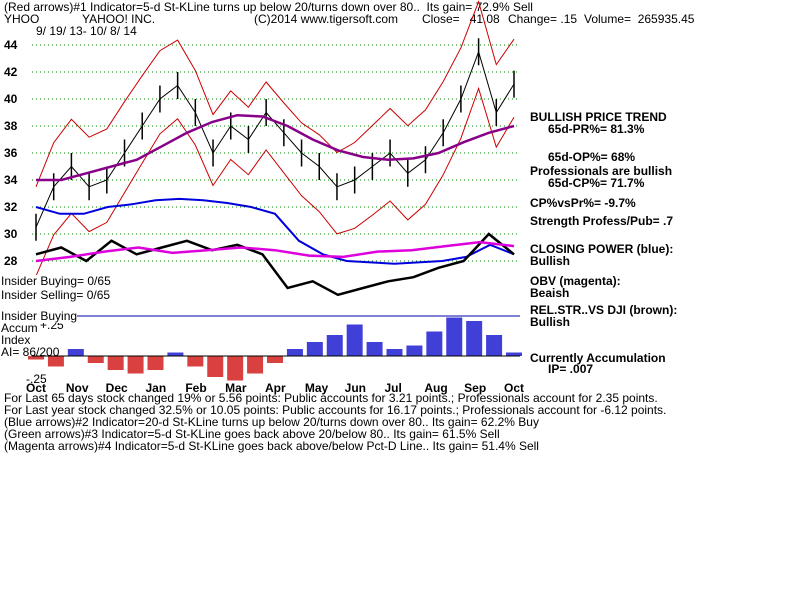 This screenshot has height=600, width=800. What do you see at coordinates (19, 328) in the screenshot?
I see `accum-label-1: Accum` at bounding box center [19, 328].